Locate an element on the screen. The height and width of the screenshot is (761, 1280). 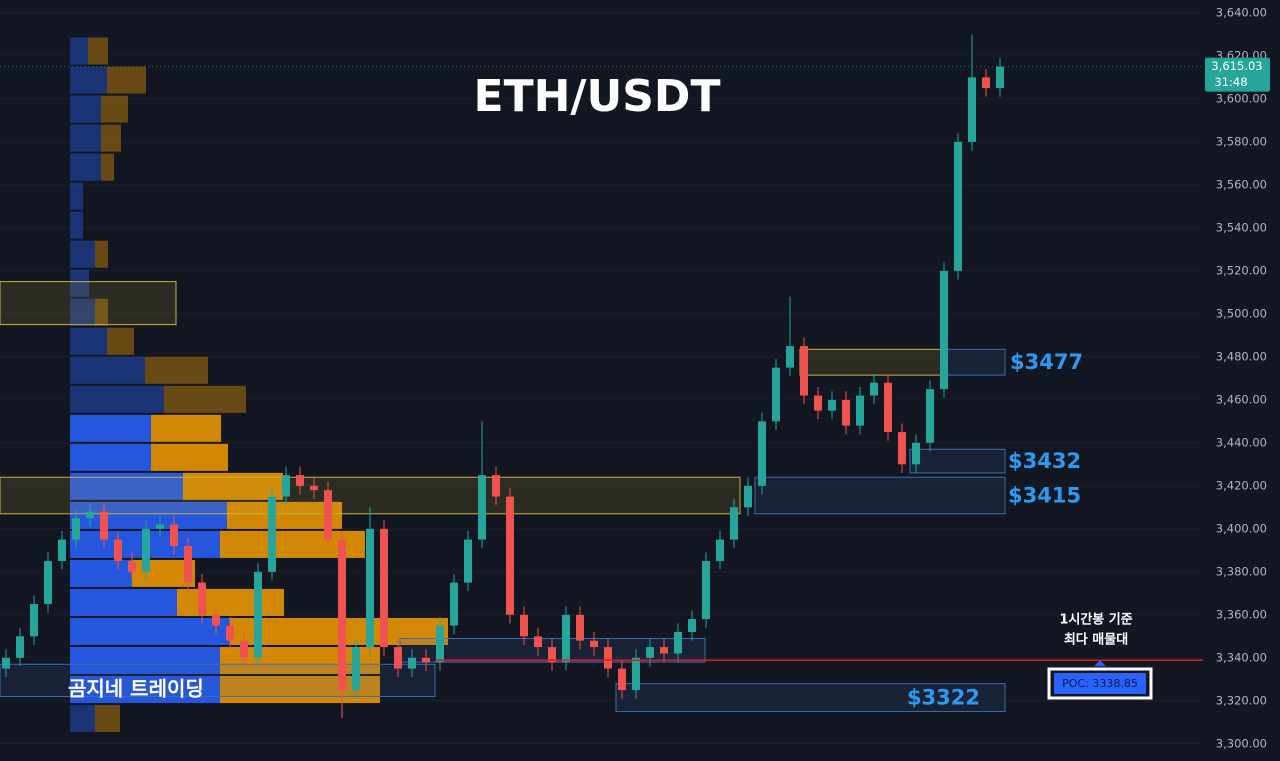
poc-label: POC: 3338.85 is located at coordinates (1100, 683).